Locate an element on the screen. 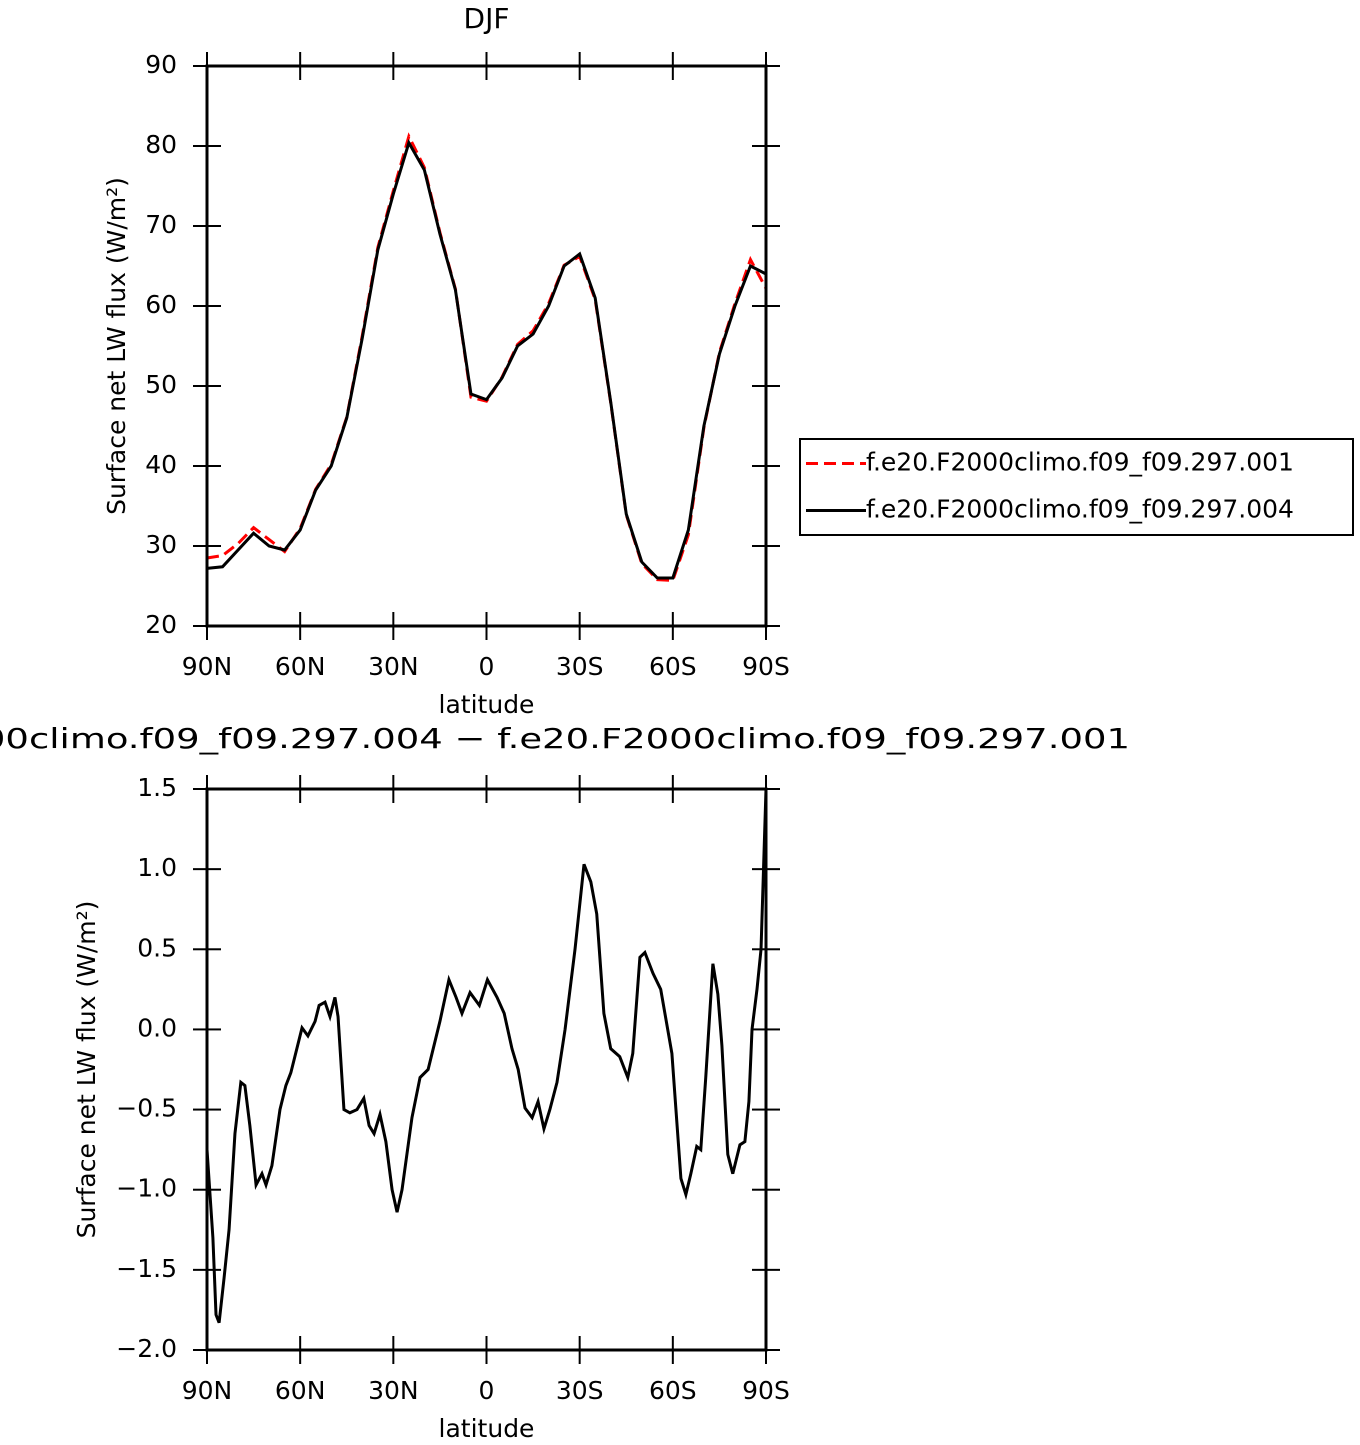  y-tick-label: 70 is located at coordinates (161, 224).